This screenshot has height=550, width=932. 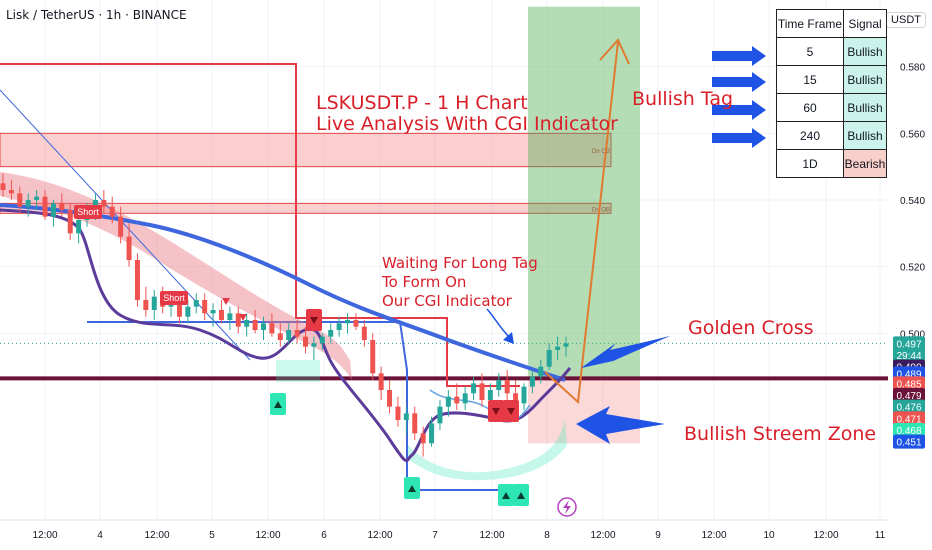 What do you see at coordinates (751, 328) in the screenshot?
I see `golden-cross-annotation: Golden Cross` at bounding box center [751, 328].